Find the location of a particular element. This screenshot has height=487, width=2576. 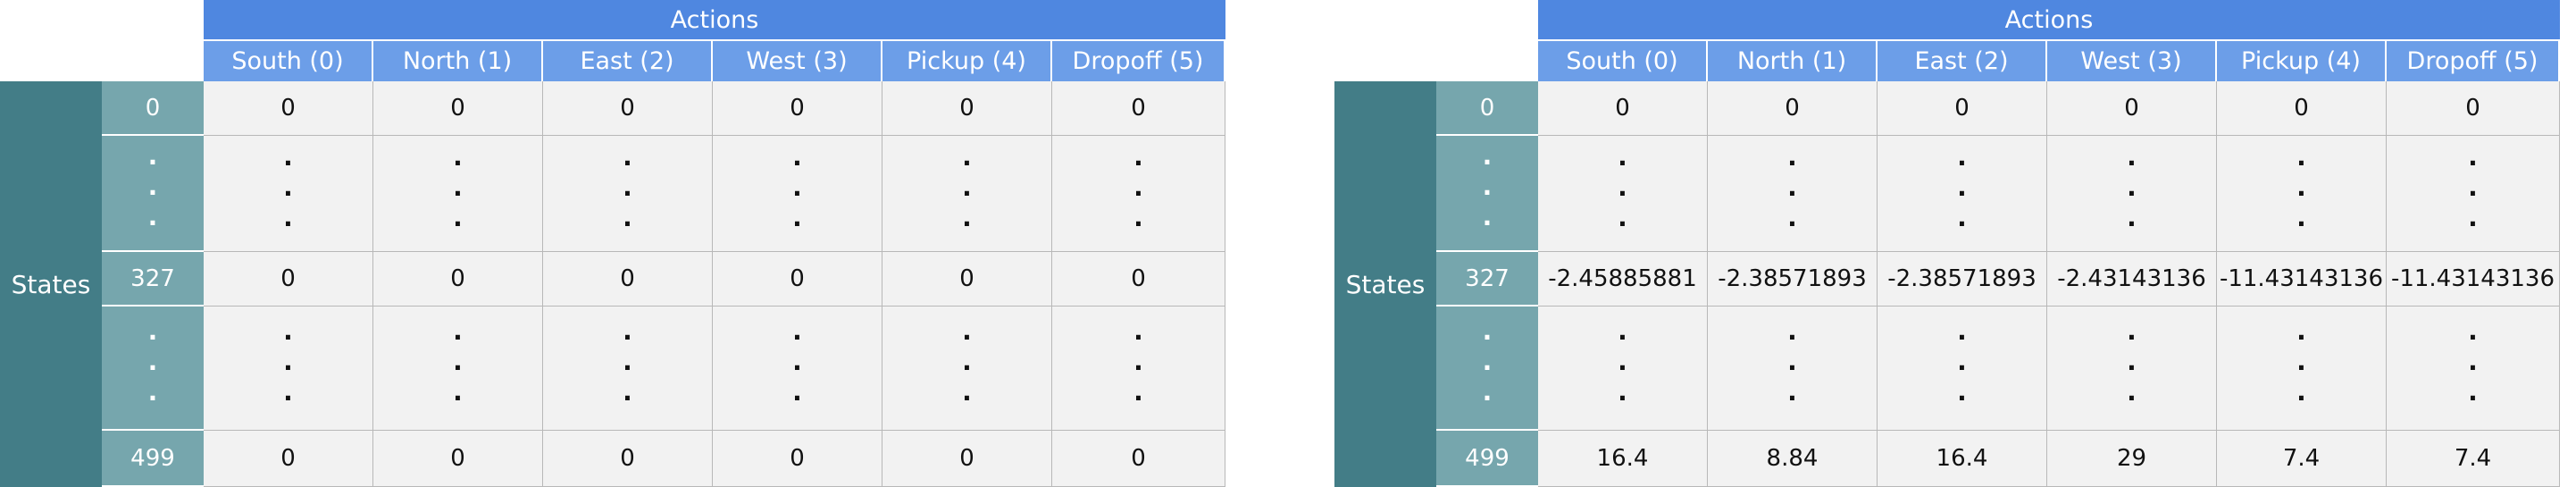

action-header-2: East (2) is located at coordinates (628, 61).